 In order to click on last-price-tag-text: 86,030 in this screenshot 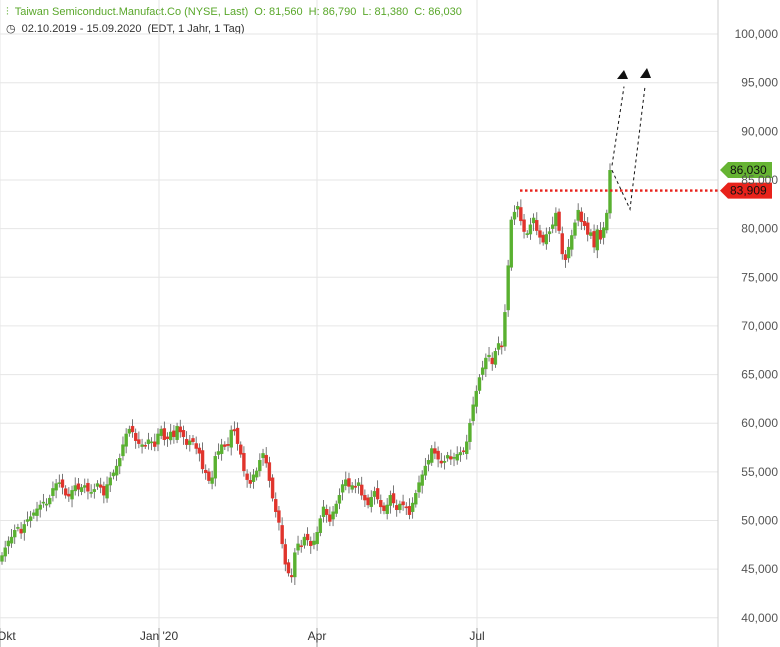, I will do `click(748, 170)`.